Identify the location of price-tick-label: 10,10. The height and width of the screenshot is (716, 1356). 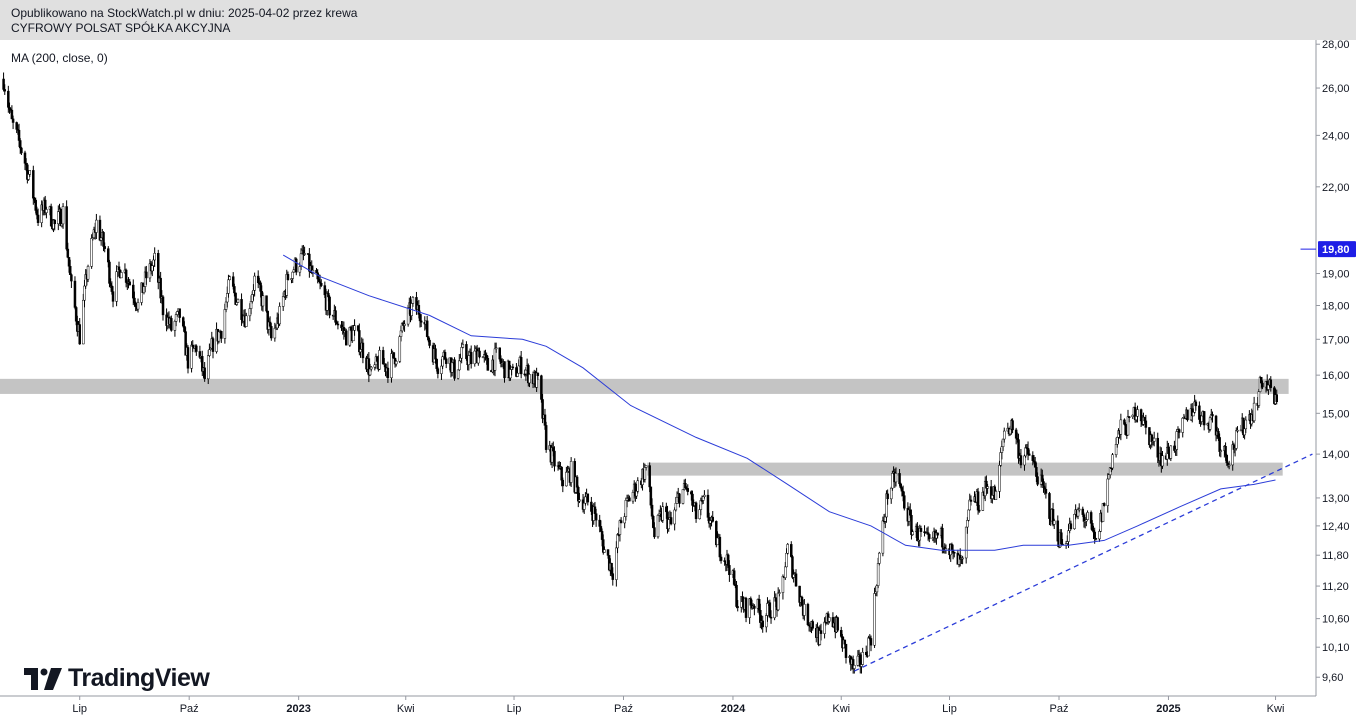
(1336, 648).